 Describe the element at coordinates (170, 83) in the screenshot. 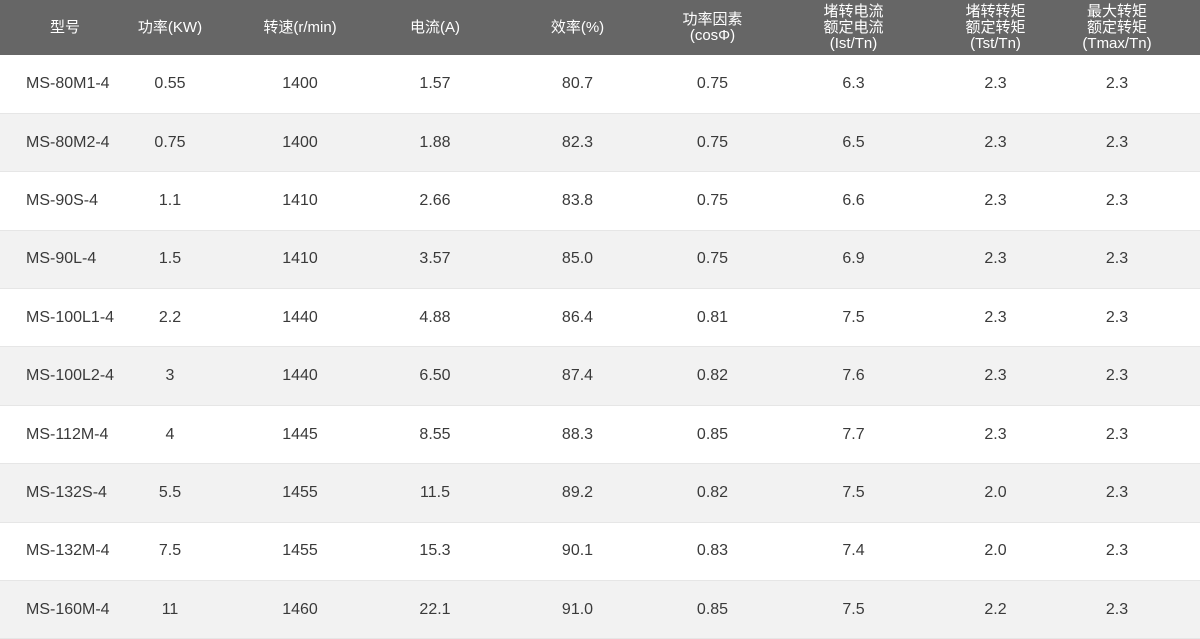

I see `cell-power: 0.55` at that location.